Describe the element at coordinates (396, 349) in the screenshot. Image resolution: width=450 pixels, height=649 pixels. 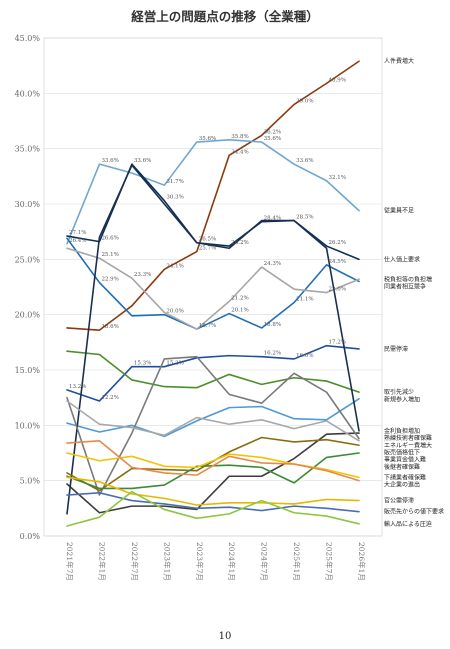
I see `series-name-label: 民需停滞` at that location.